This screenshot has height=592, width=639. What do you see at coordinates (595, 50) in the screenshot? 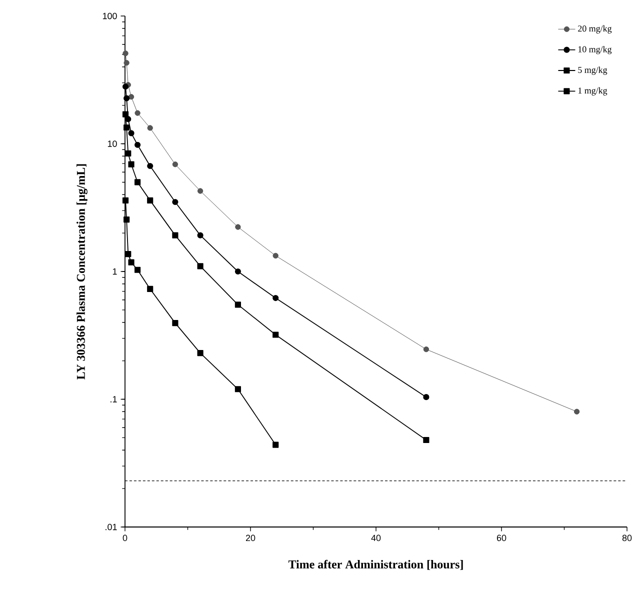
I see `legend-label: 10 mg/kg` at bounding box center [595, 50].